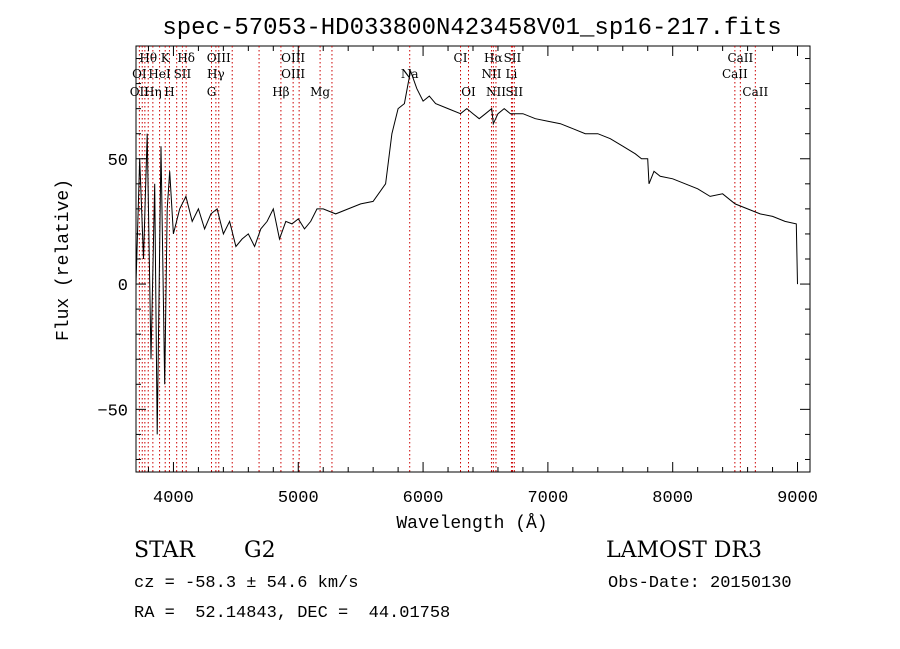 The image size is (900, 649). What do you see at coordinates (153, 92) in the screenshot?
I see `spectral-line-label: Hη` at bounding box center [153, 92].